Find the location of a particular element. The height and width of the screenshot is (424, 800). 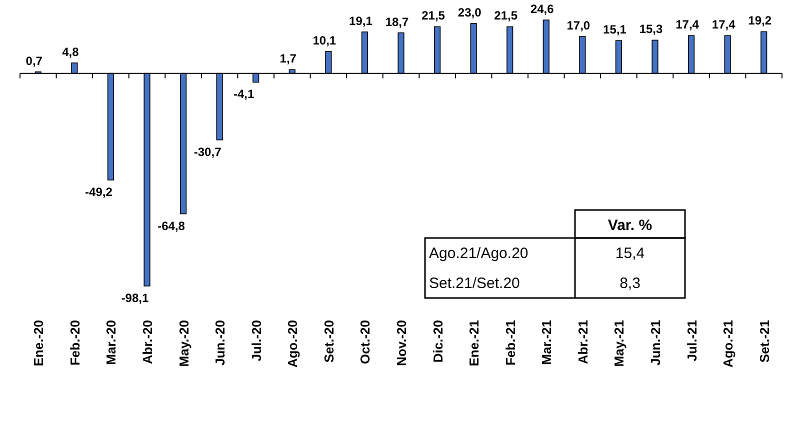

x-tick-label: Jun.-20 is located at coordinates (220, 343).